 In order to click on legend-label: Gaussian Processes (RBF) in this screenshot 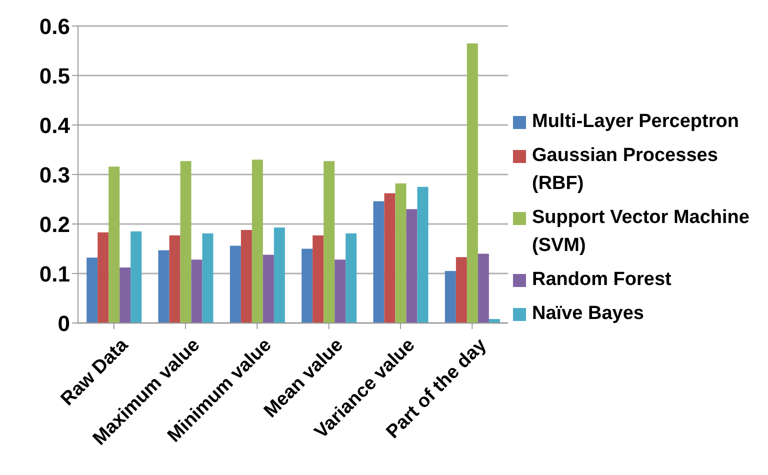, I will do `click(625, 170)`.